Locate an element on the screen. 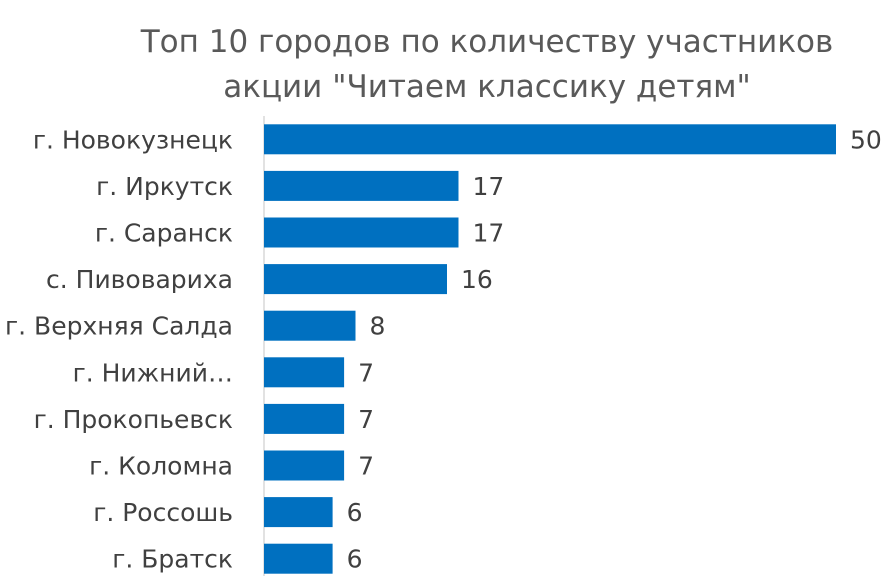  chart-title-line-2: акции "Читаем классику детям" is located at coordinates (487, 87).